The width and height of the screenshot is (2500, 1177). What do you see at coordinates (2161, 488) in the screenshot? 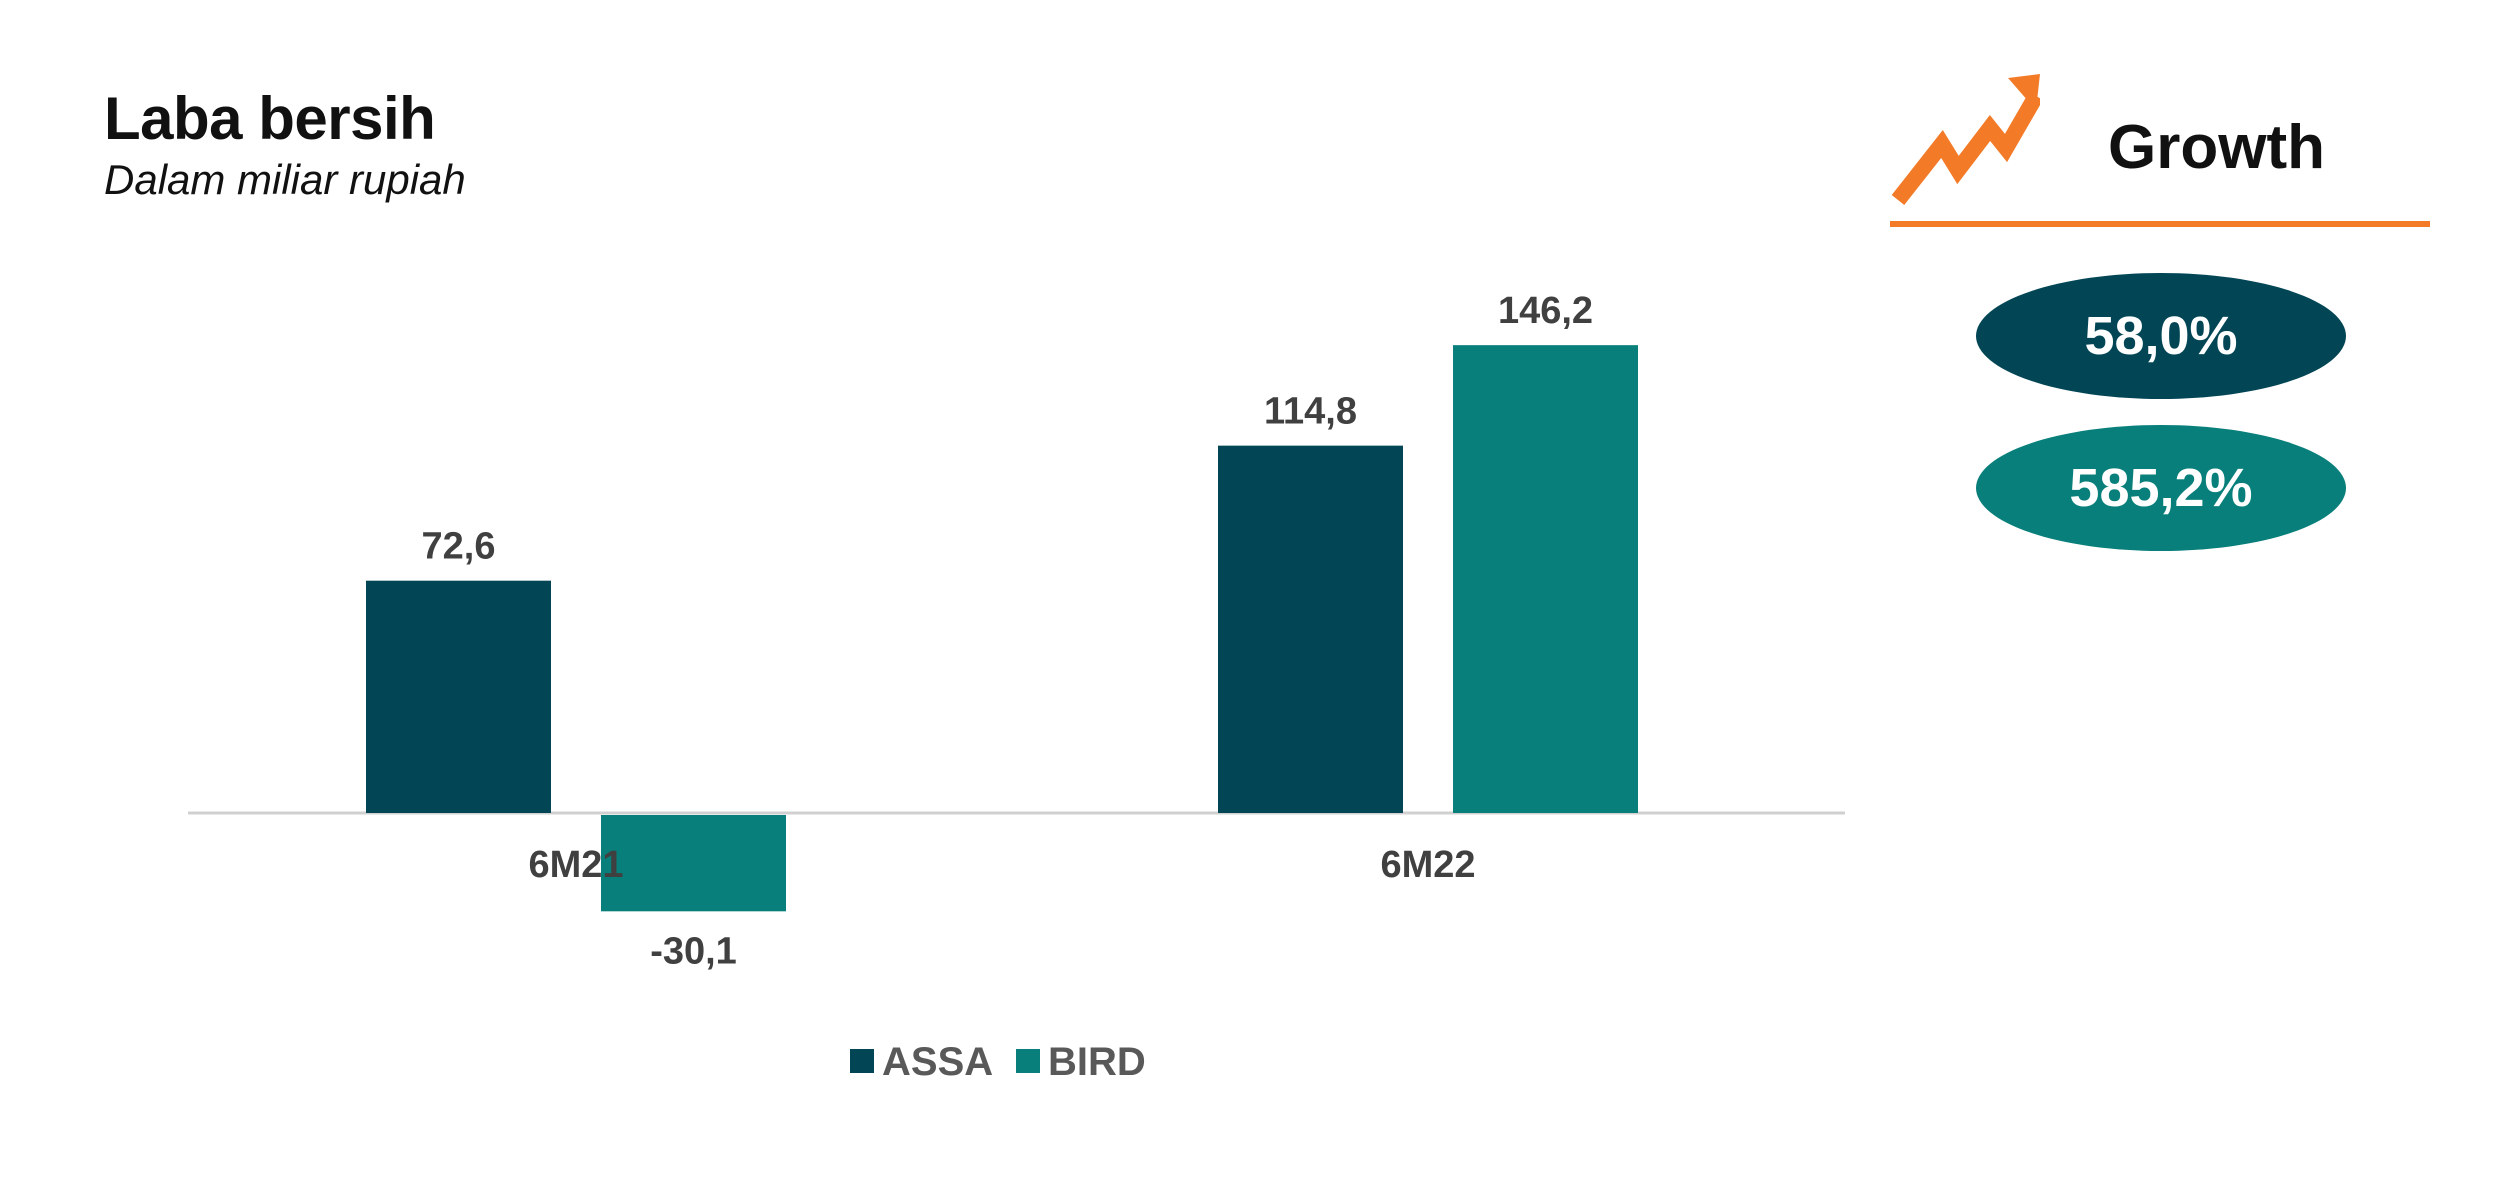
I see `growth-badge-bird: 585,2%` at bounding box center [2161, 488].